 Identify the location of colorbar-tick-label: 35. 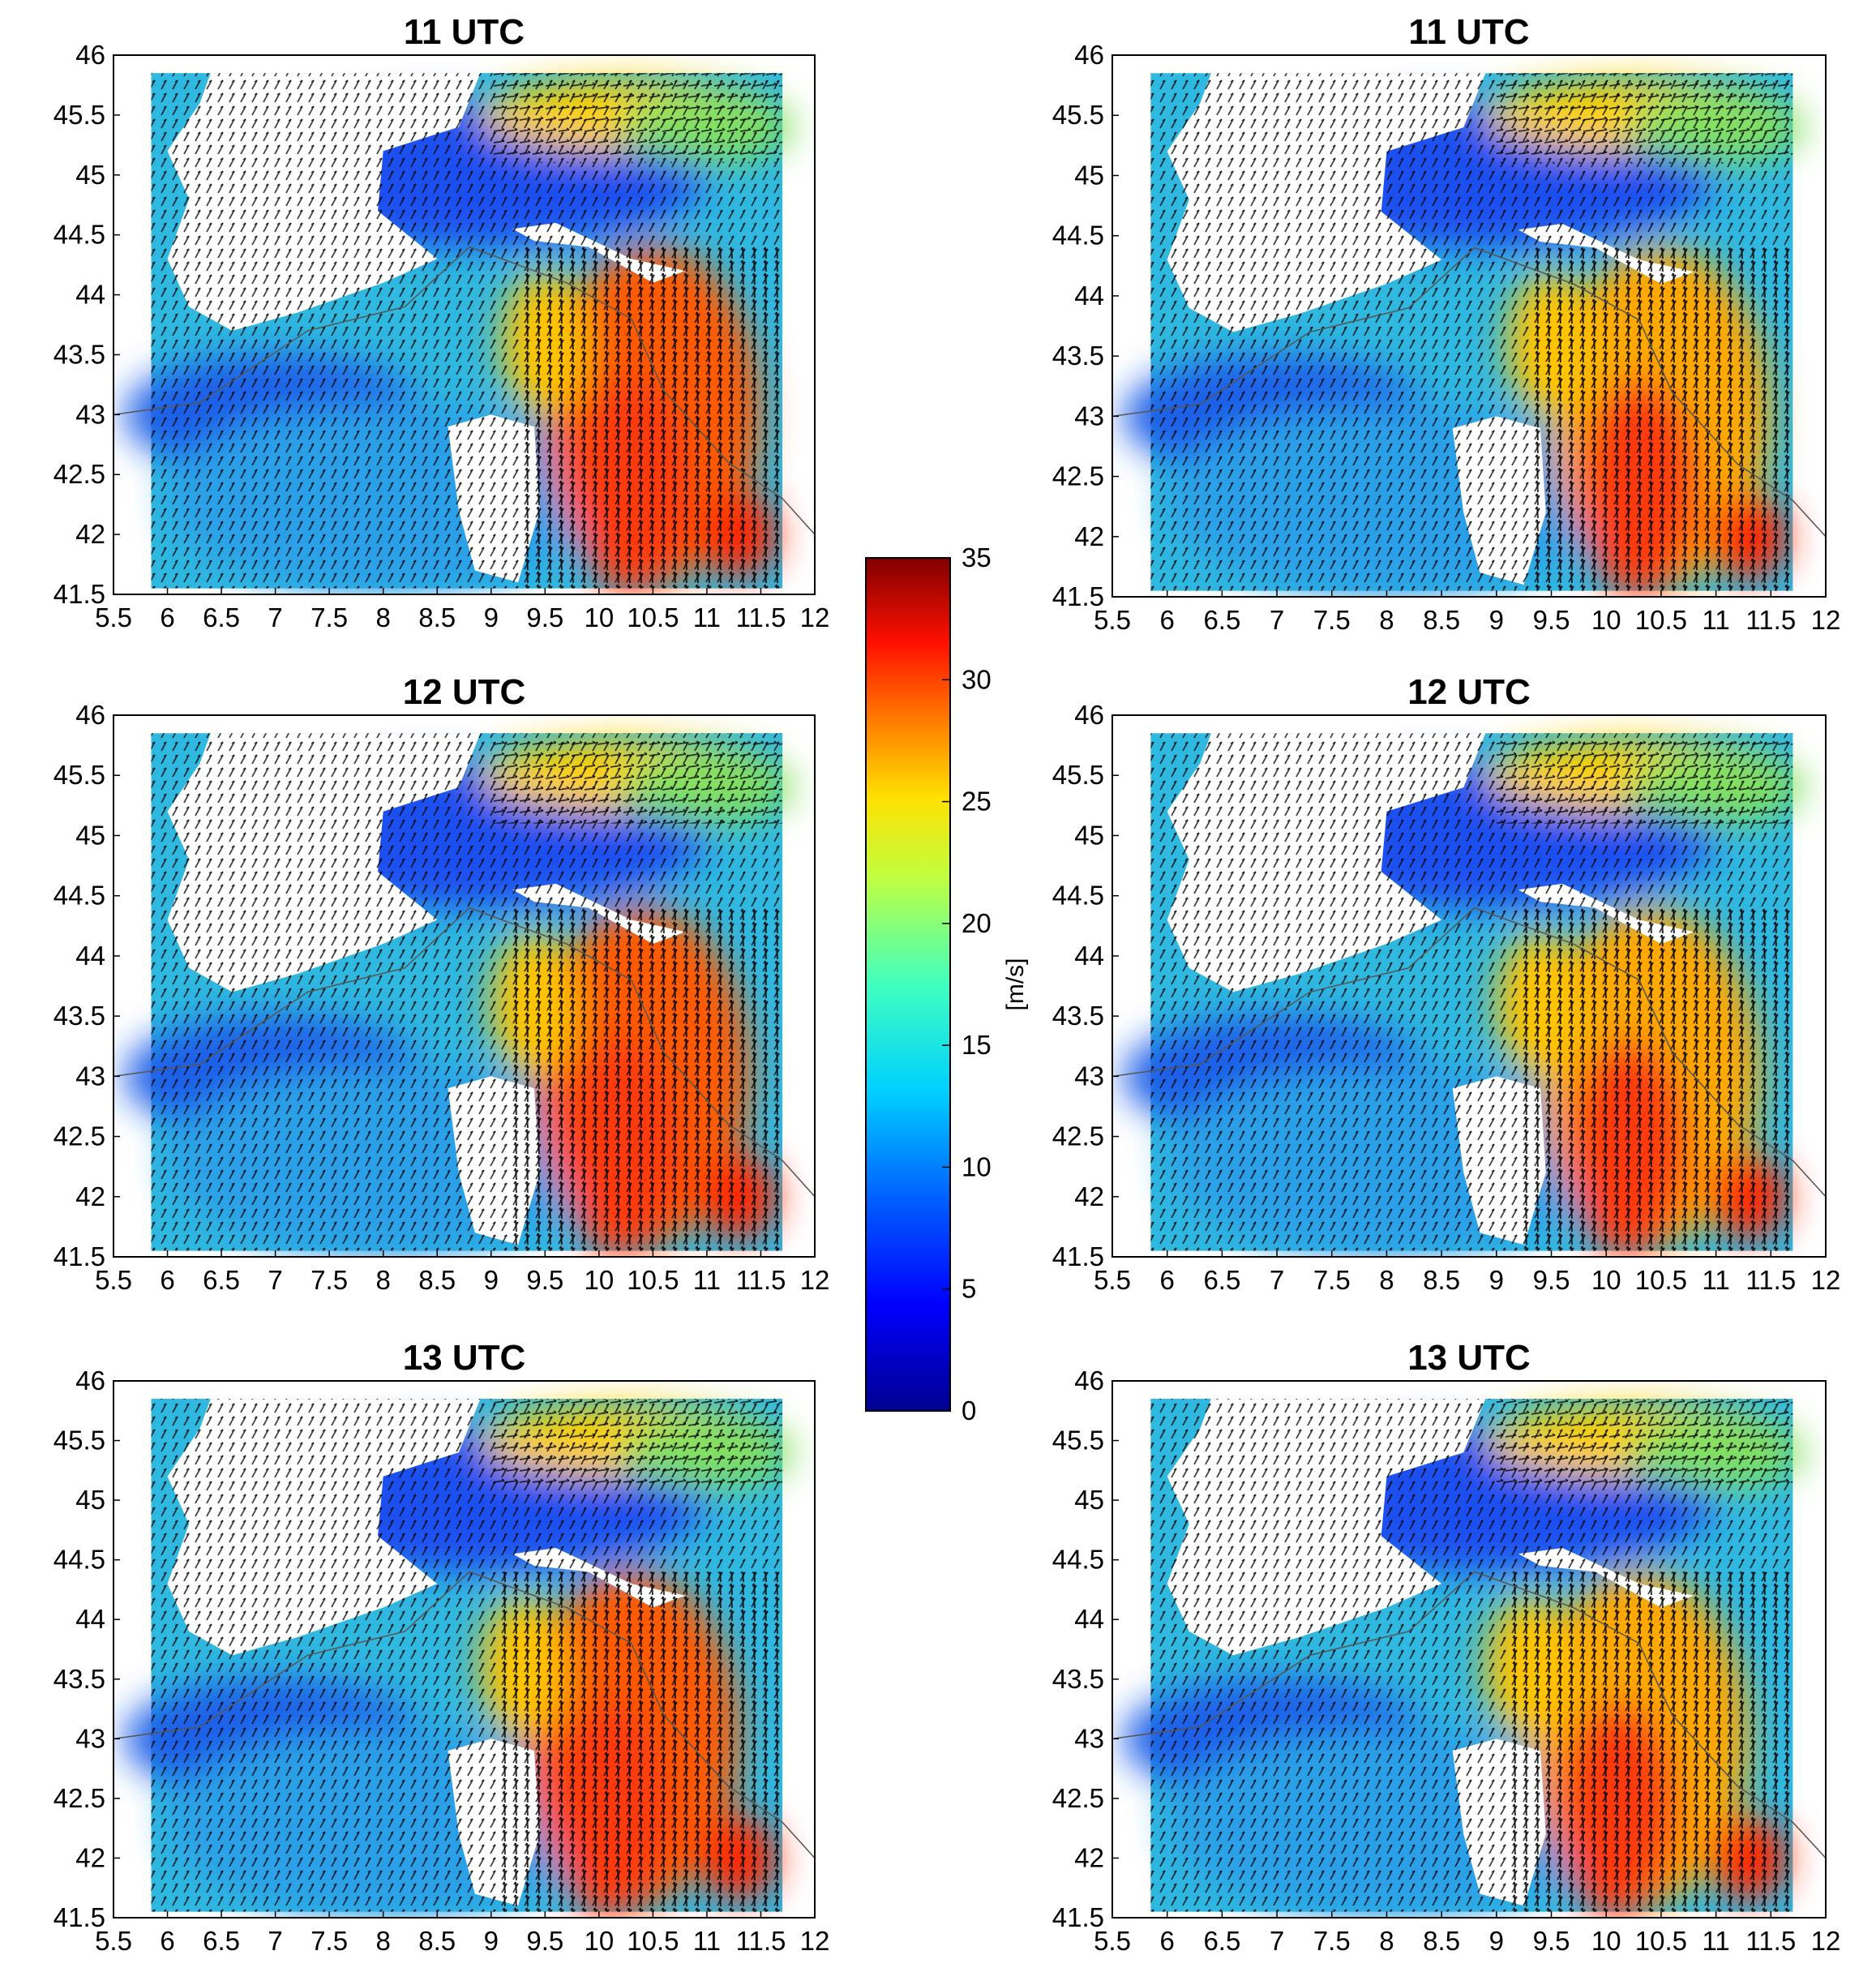
(977, 557).